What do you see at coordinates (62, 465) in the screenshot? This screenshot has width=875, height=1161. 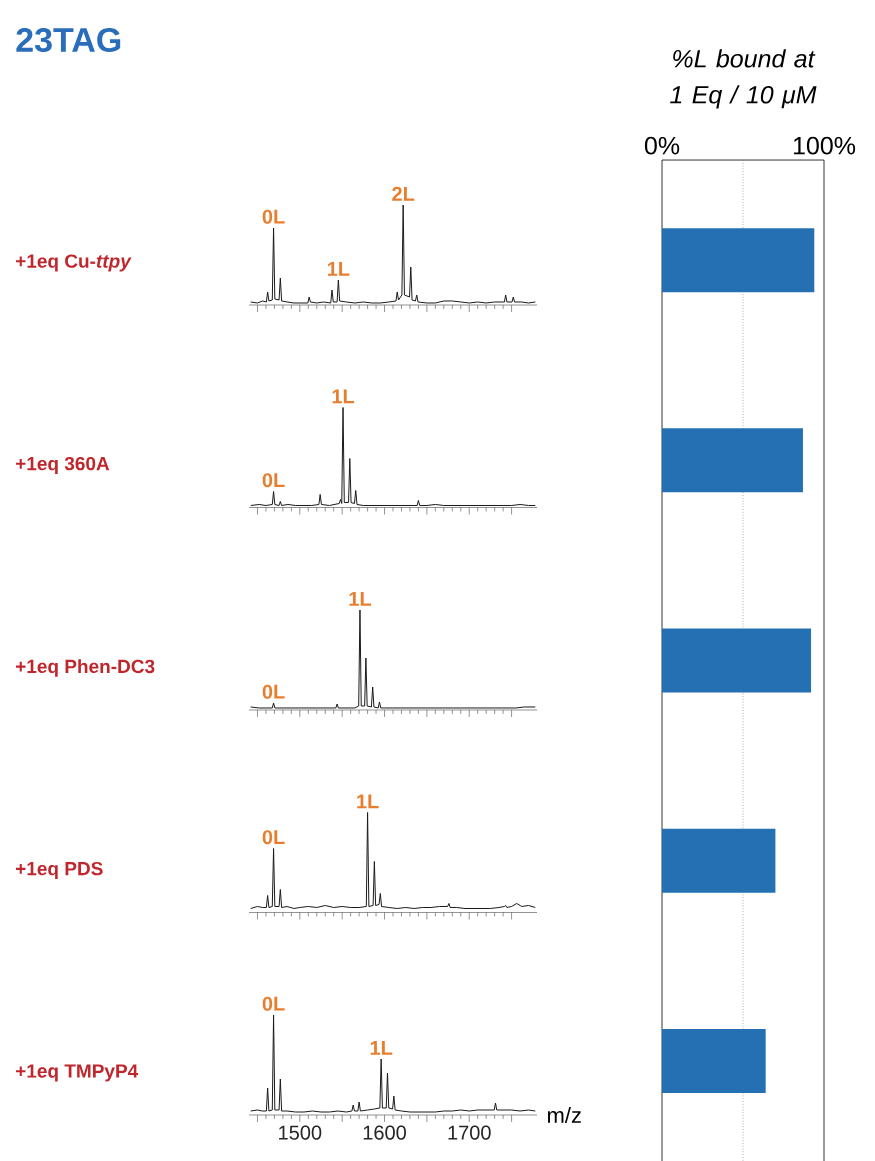 I see `y-axis-title: +1eq 360A` at bounding box center [62, 465].